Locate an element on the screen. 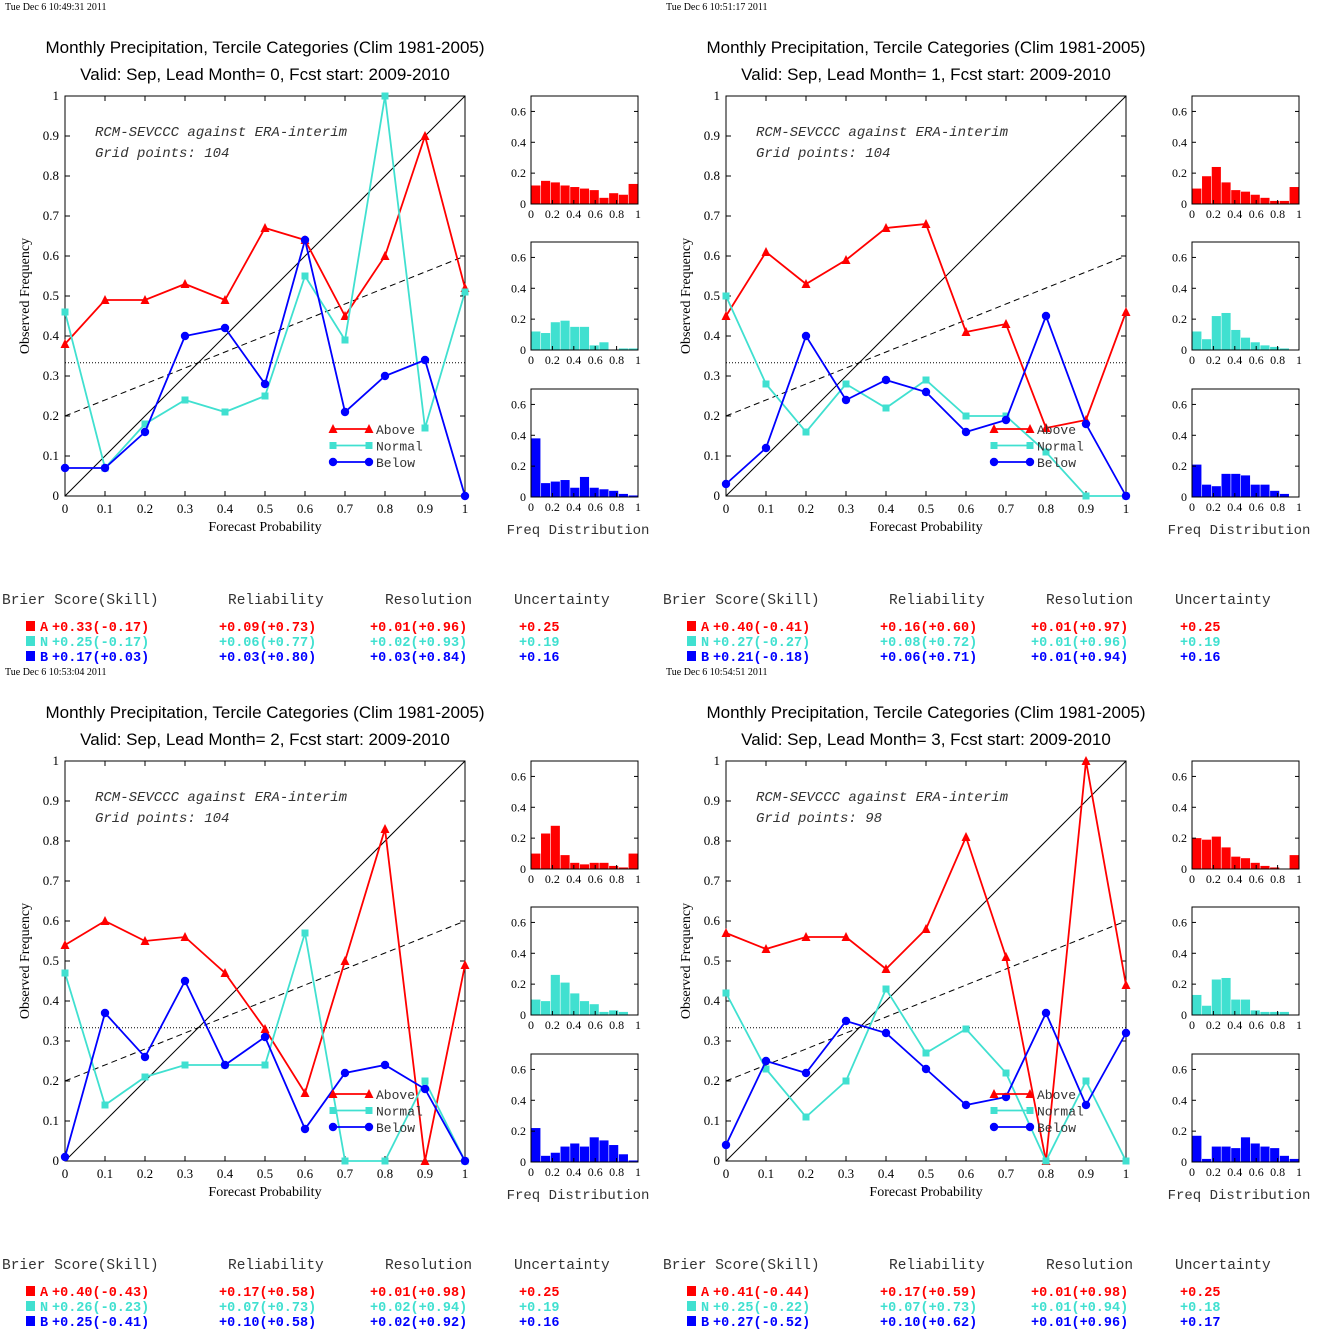 This screenshot has width=1322, height=1330. reliability-score: +0.06(+0.77) is located at coordinates (267, 643).